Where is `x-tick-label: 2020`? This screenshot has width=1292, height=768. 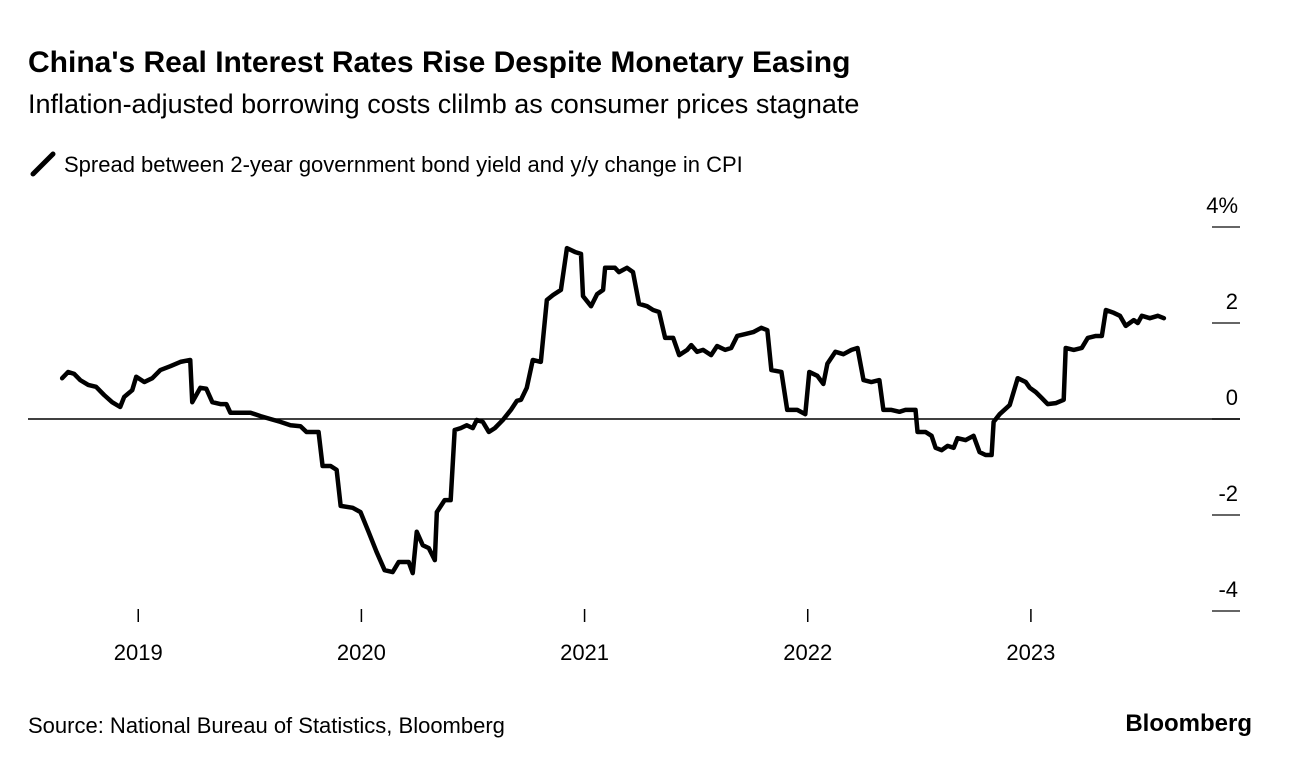
x-tick-label: 2020 is located at coordinates (361, 652).